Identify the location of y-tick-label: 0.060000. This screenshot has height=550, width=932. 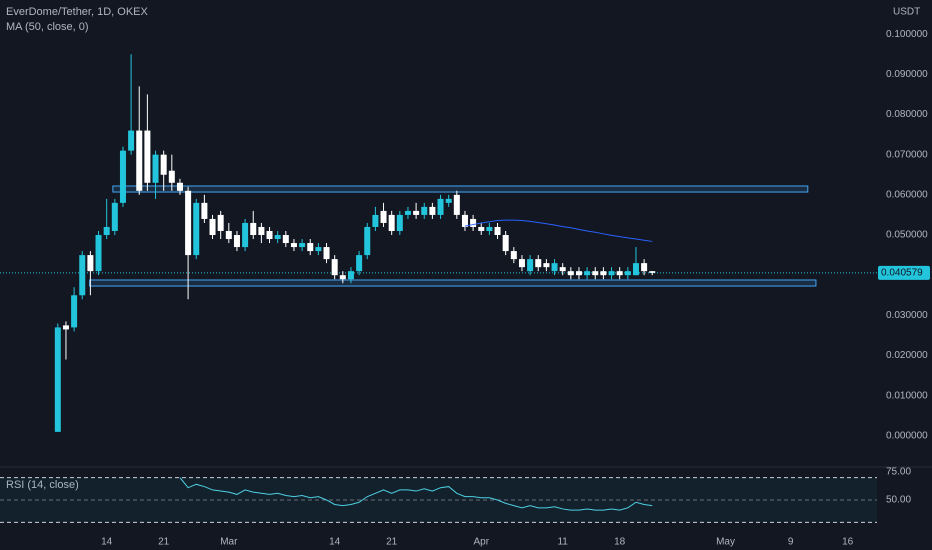
(907, 194).